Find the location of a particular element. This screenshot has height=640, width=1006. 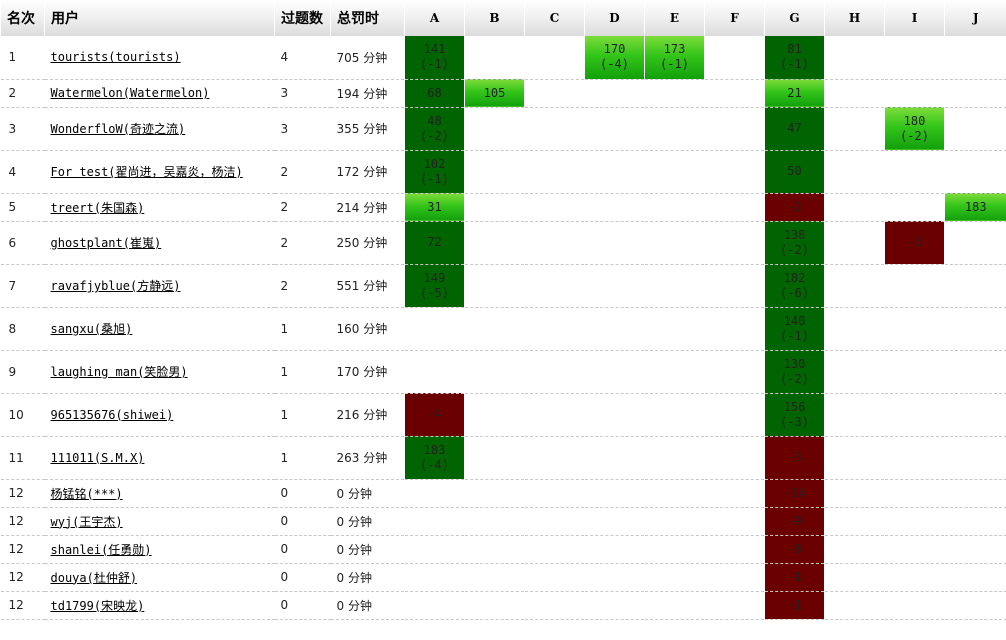

header-penalty: 总罚时 is located at coordinates (367, 18).